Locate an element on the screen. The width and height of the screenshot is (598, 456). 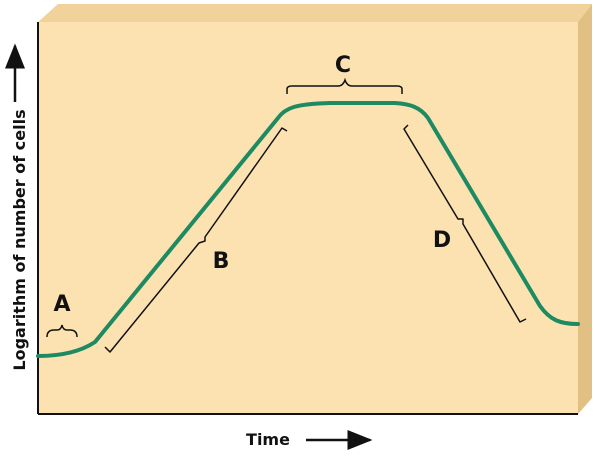
panel-side-face is located at coordinates (585, 209).